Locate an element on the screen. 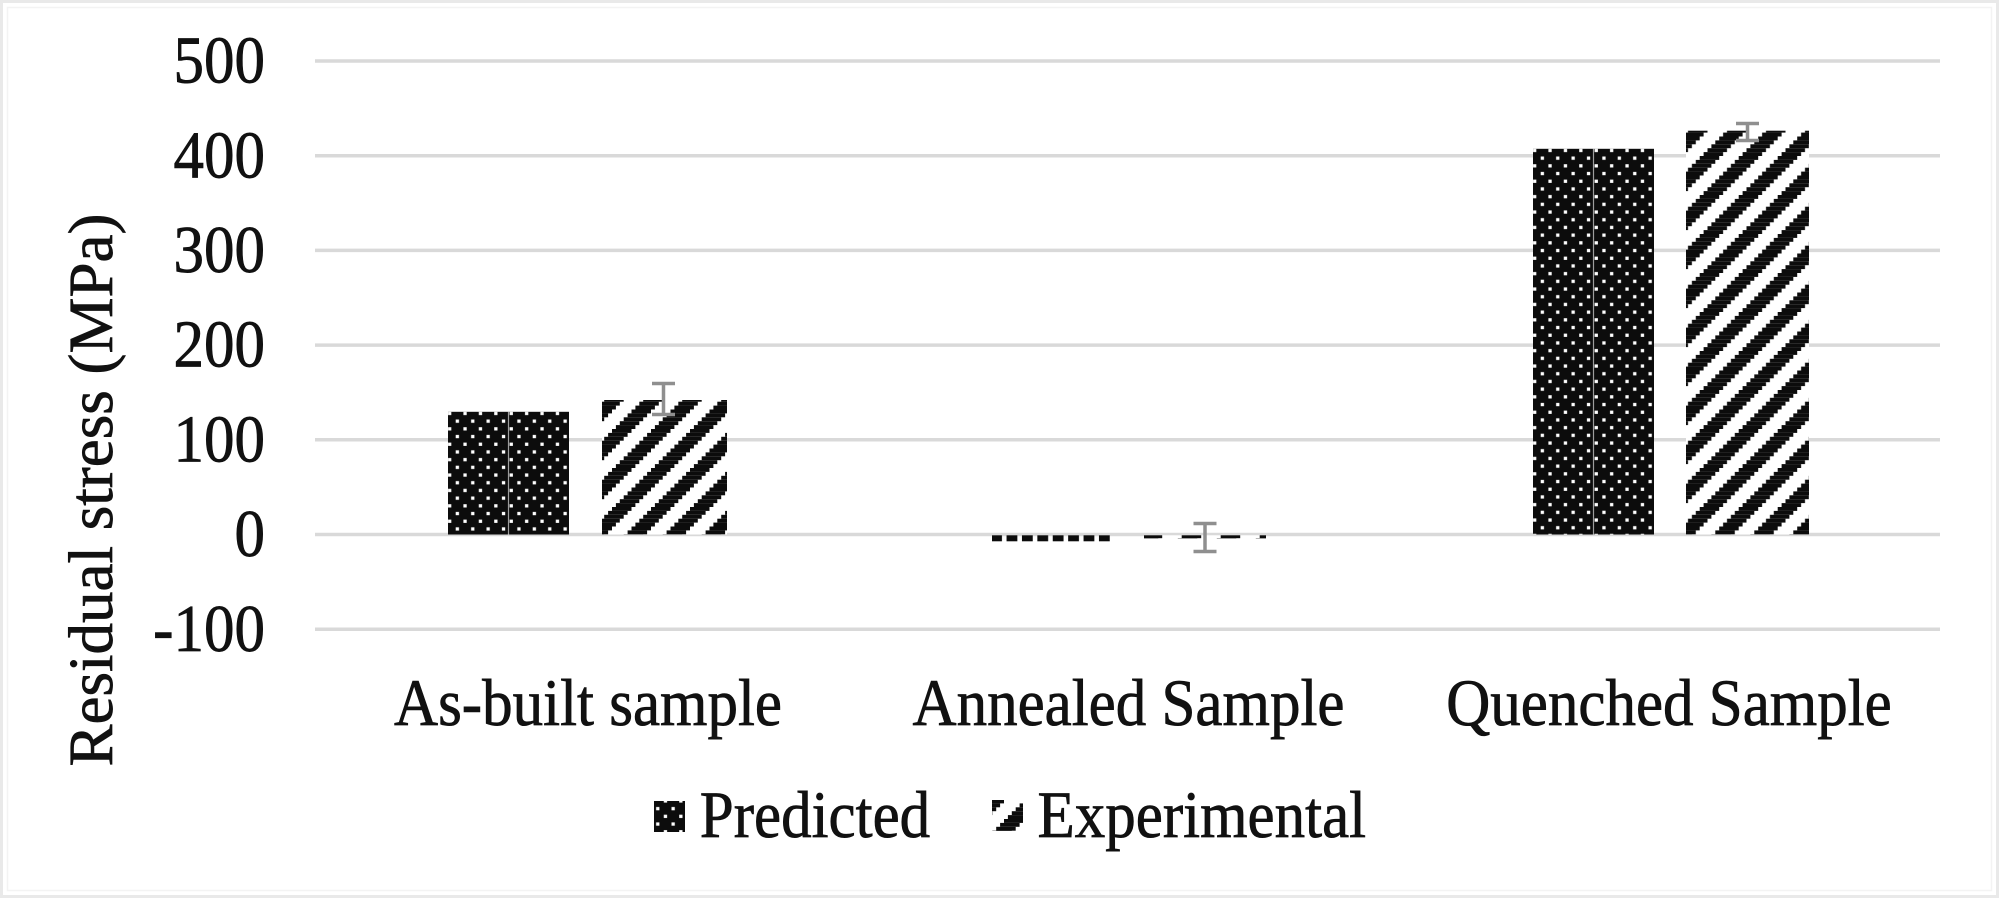  svg-text: Annealed Sample is located at coordinates (1129, 703).